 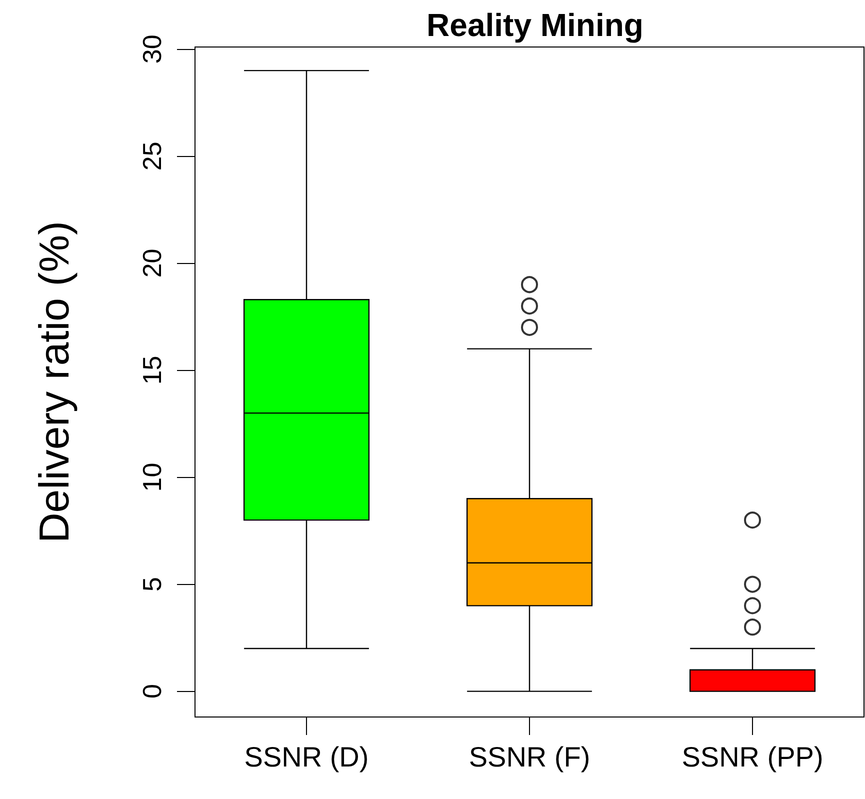 I want to click on y-tick-label: 15, so click(x=152, y=370).